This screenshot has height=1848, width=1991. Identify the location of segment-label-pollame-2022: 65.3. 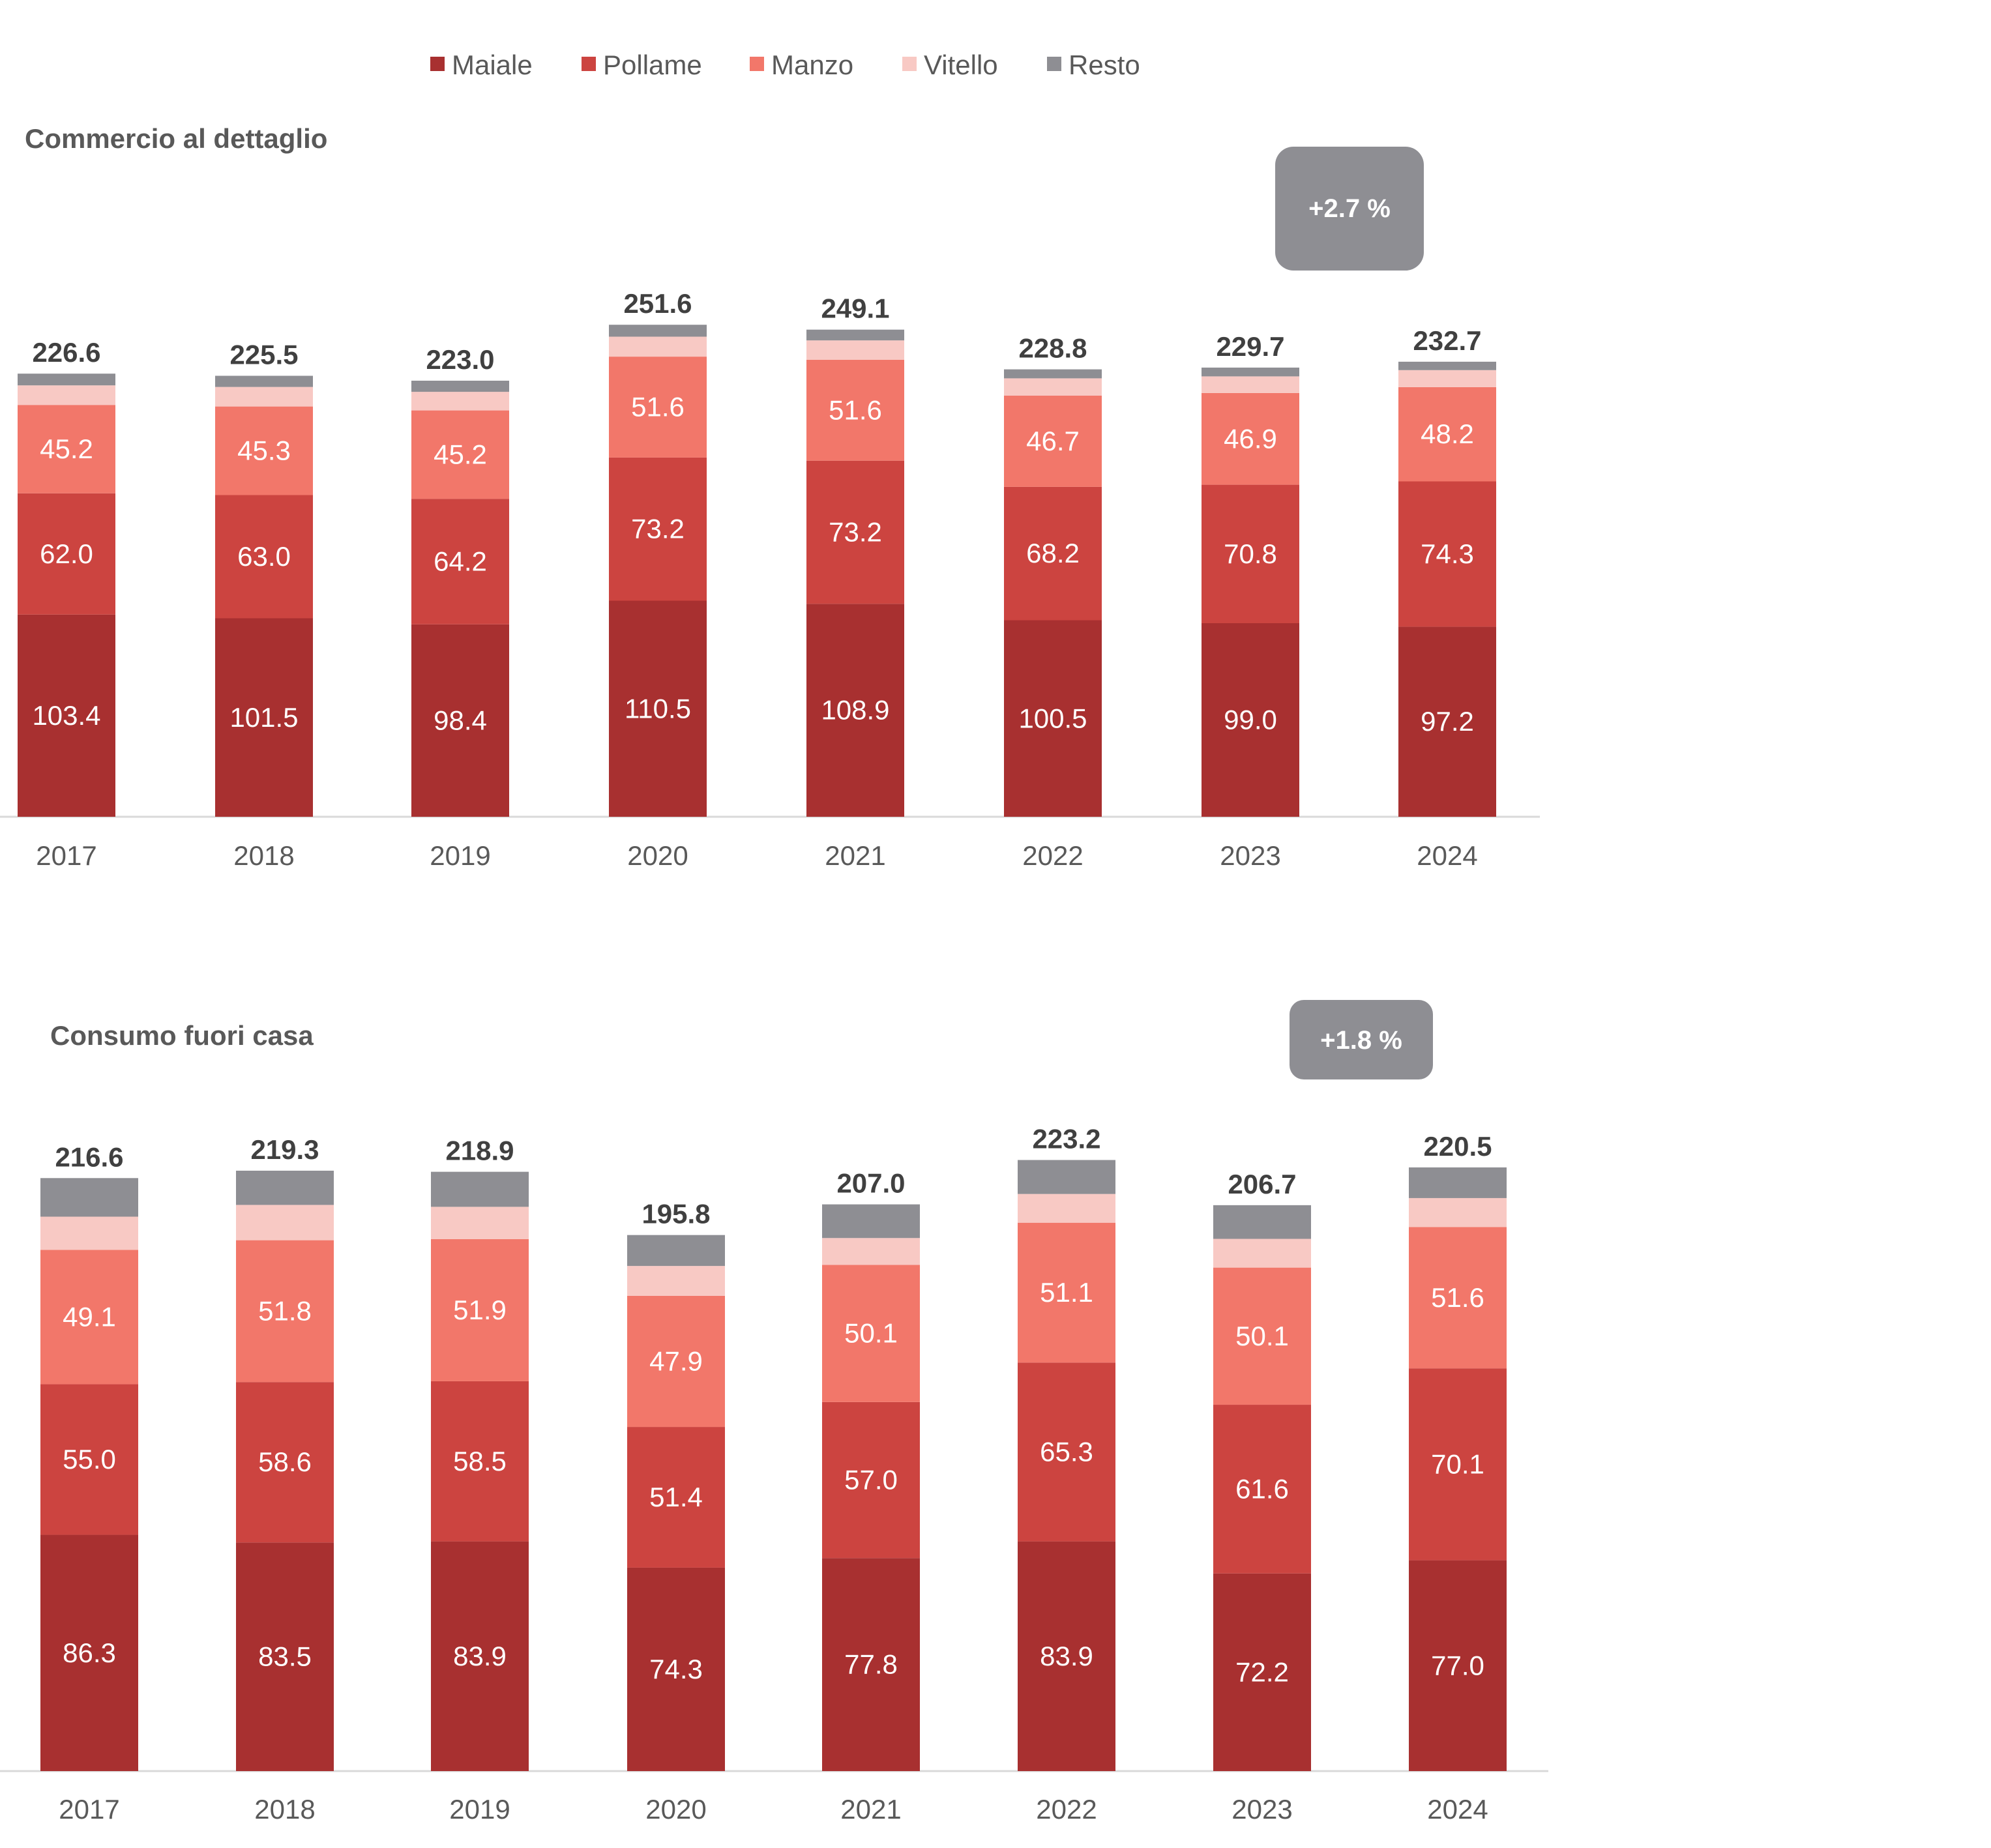
(1066, 1451).